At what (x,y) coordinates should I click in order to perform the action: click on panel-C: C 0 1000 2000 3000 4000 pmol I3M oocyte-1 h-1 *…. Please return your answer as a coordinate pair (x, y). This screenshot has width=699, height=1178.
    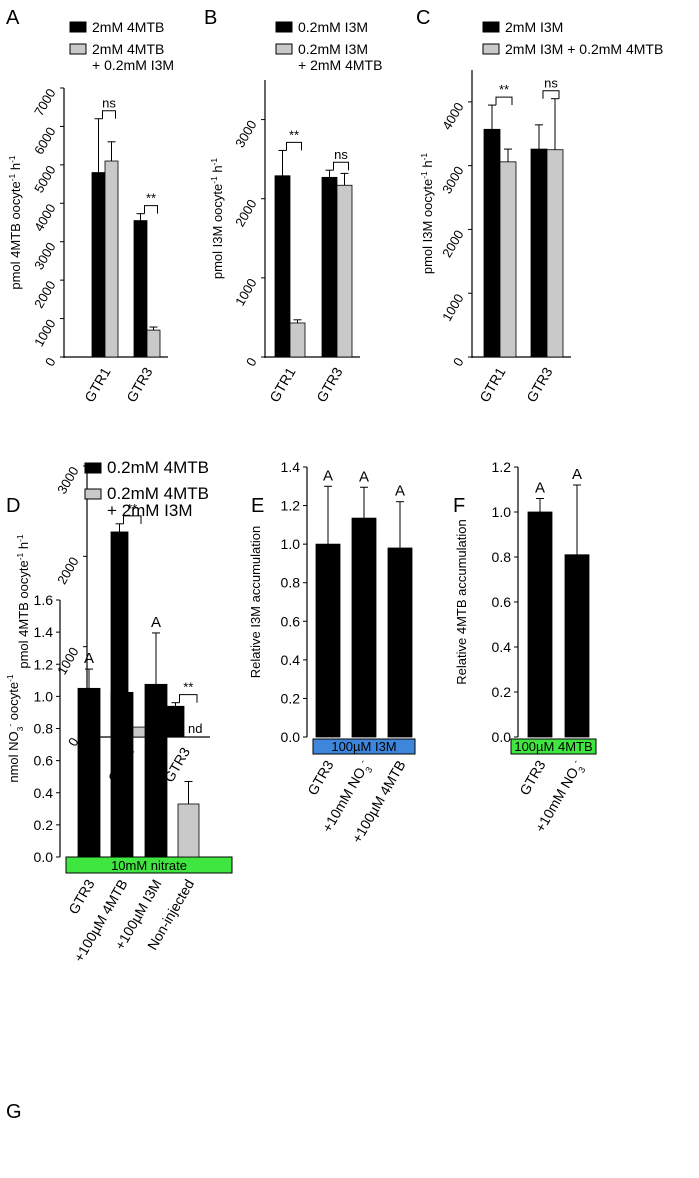
    Looking at the image, I should click on (539, 206).